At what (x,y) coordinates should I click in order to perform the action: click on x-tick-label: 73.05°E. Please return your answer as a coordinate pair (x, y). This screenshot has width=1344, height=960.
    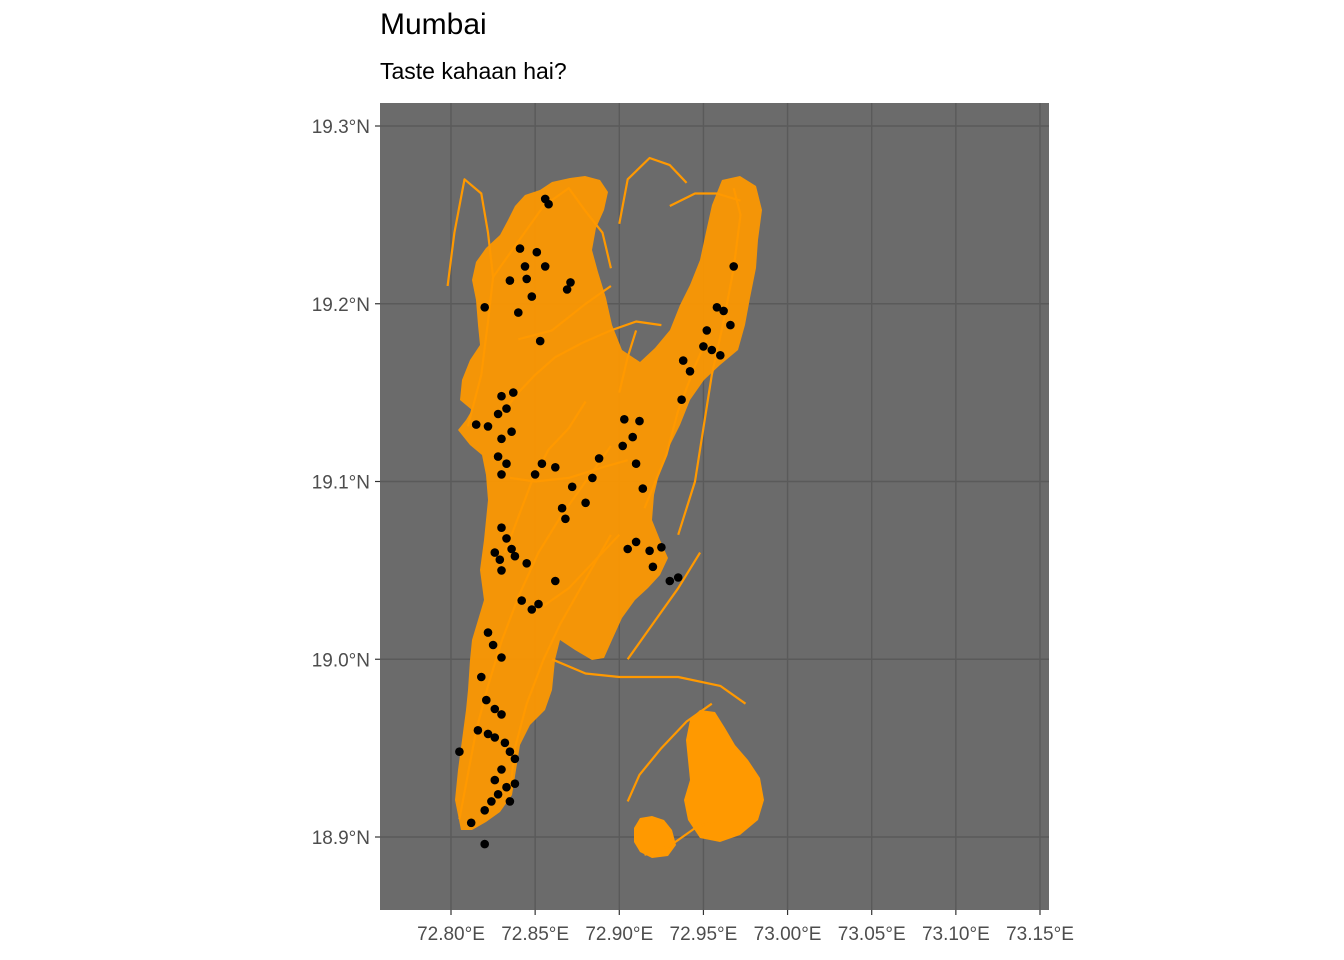
    Looking at the image, I should click on (872, 934).